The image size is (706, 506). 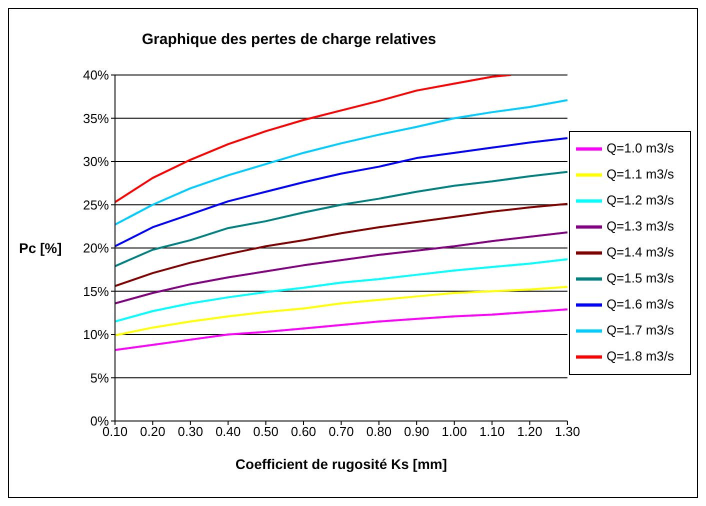 What do you see at coordinates (640, 304) in the screenshot?
I see `legend-label: Q=1.6 m3/s` at bounding box center [640, 304].